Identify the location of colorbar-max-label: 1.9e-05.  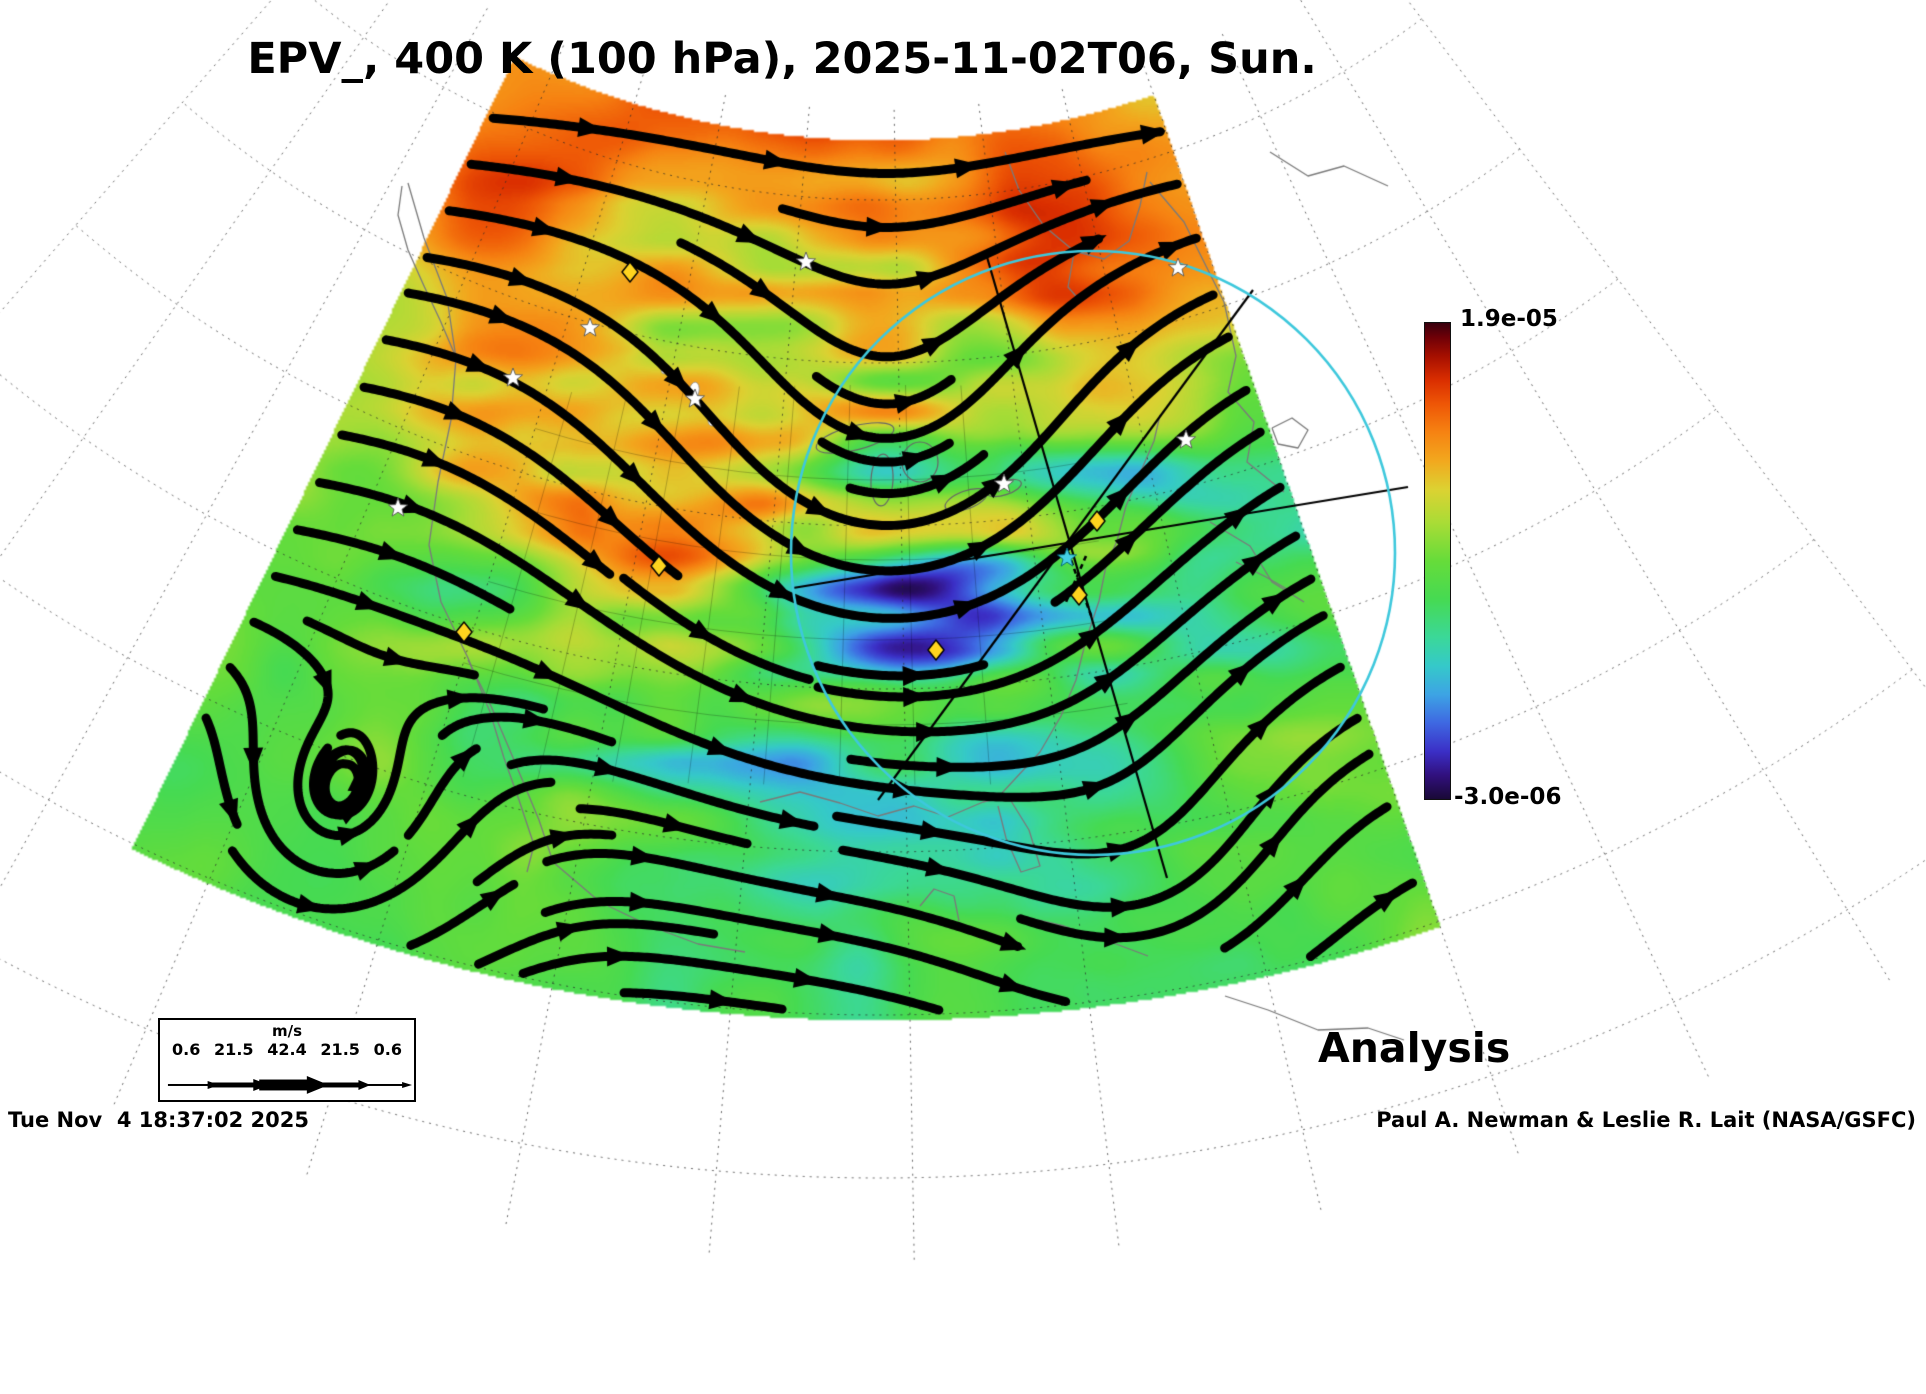
(1509, 319).